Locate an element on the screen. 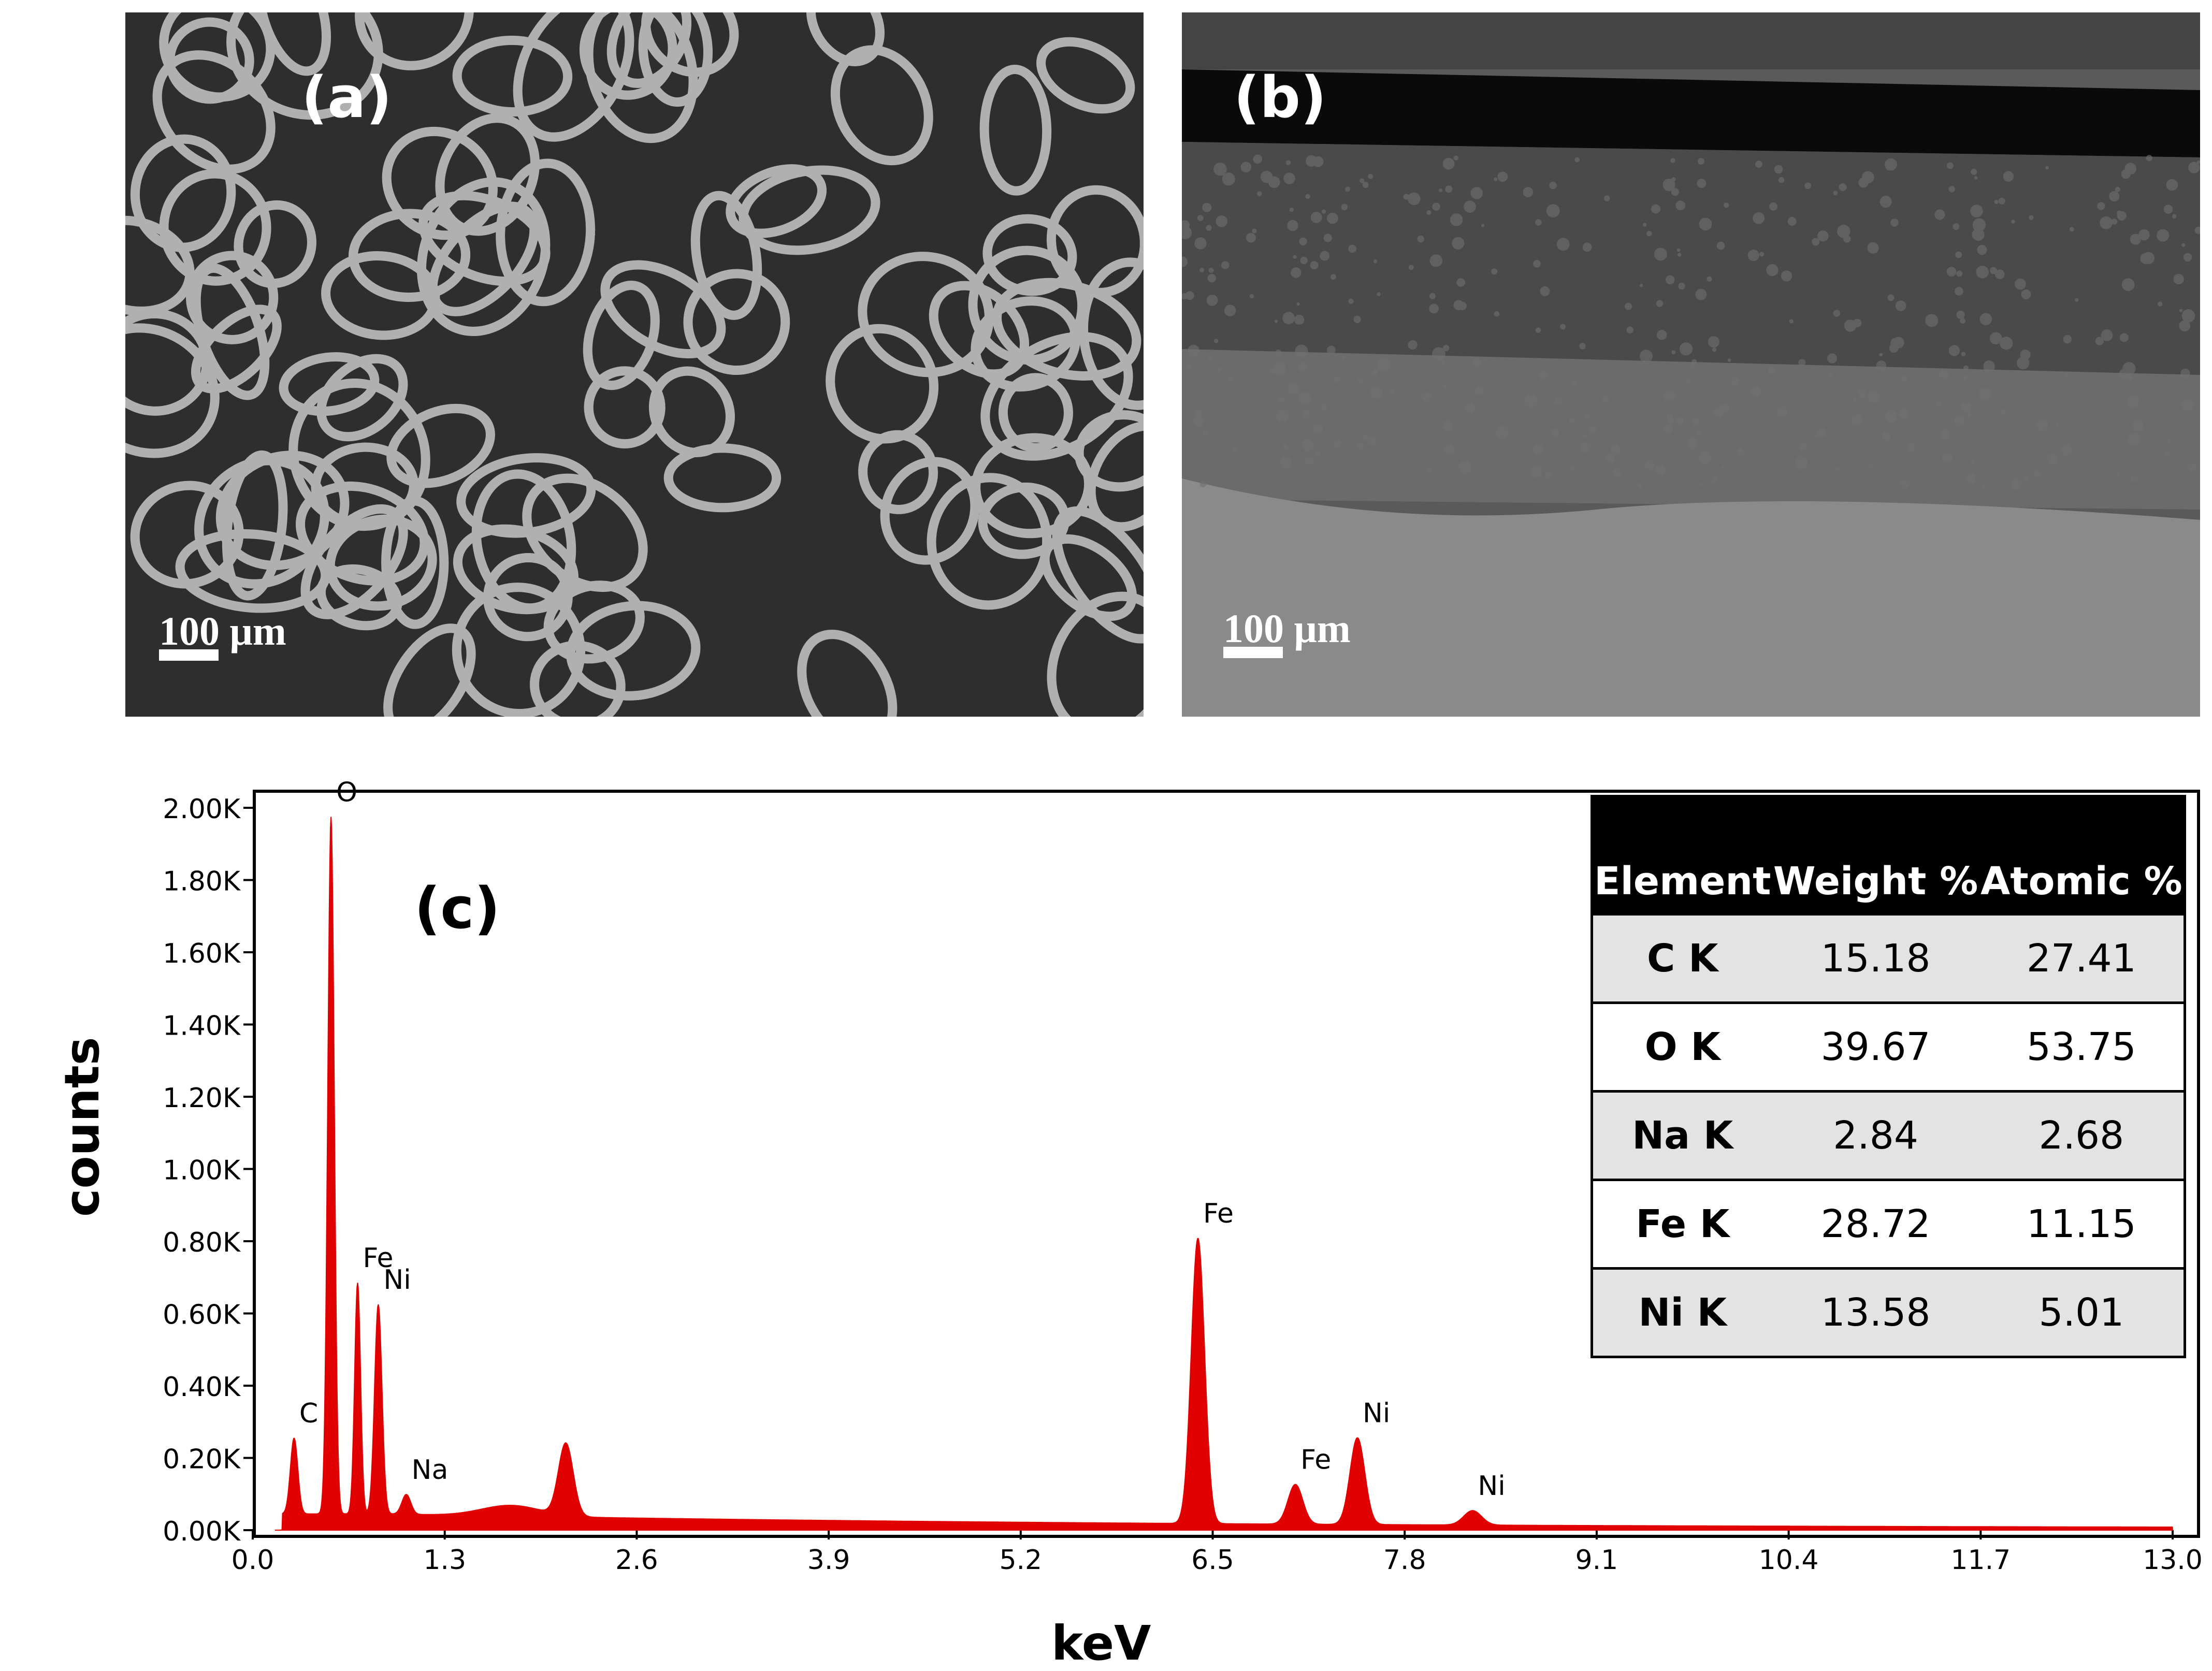 This screenshot has height=1671, width=2212. y-tick-label: 1.80K is located at coordinates (202, 881).